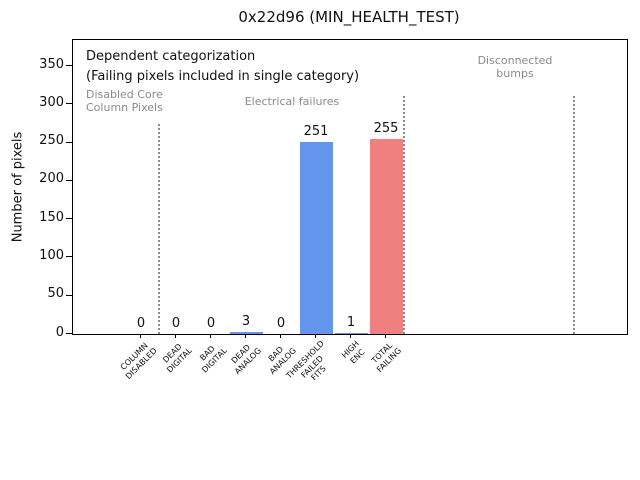  I want to click on bar-value-label: 251, so click(316, 131).